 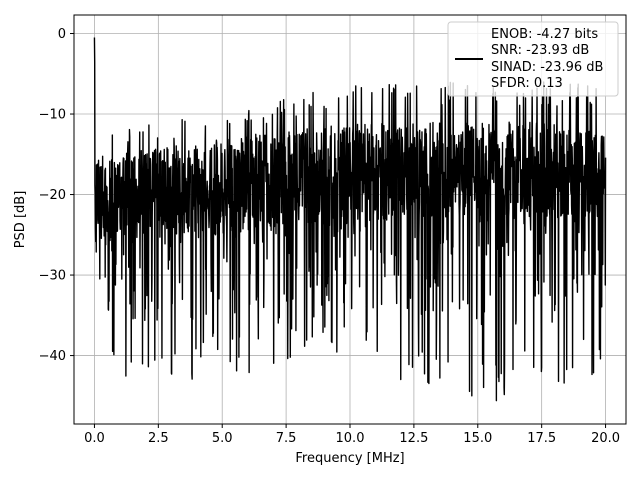 I want to click on x-axis-label: Frequency [MHz], so click(x=349, y=458).